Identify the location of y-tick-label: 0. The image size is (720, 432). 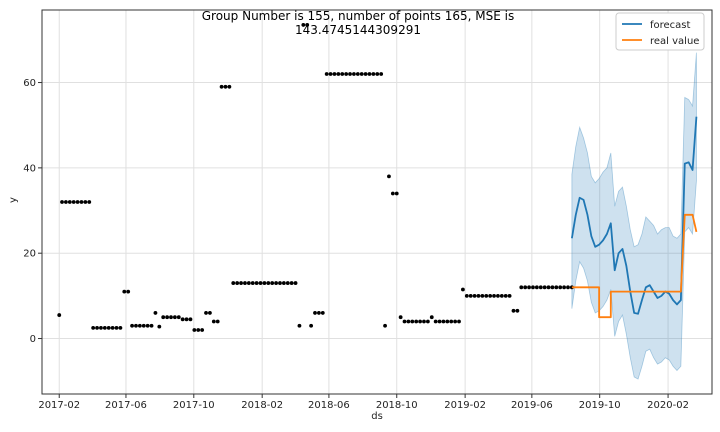
(33, 339).